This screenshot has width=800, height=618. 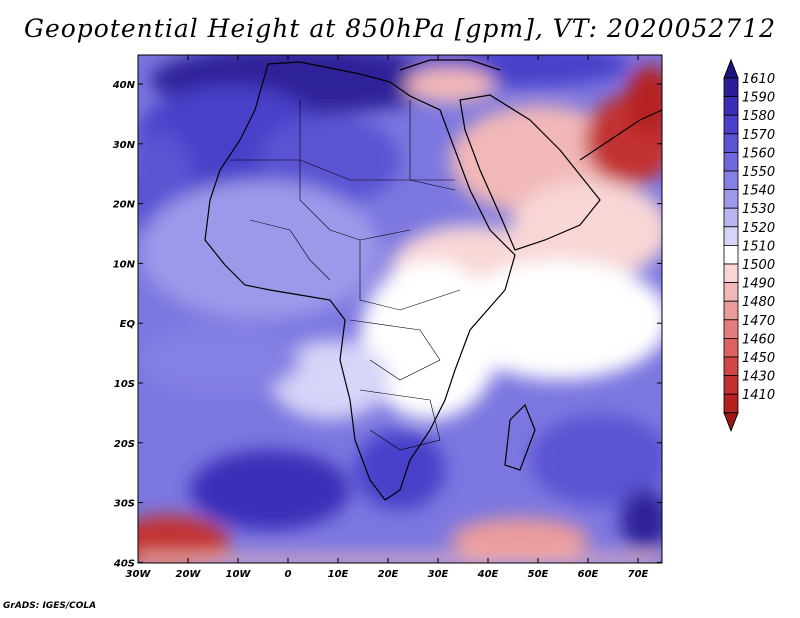 I want to click on colorbar-label-1510: 1510, so click(x=758, y=246).